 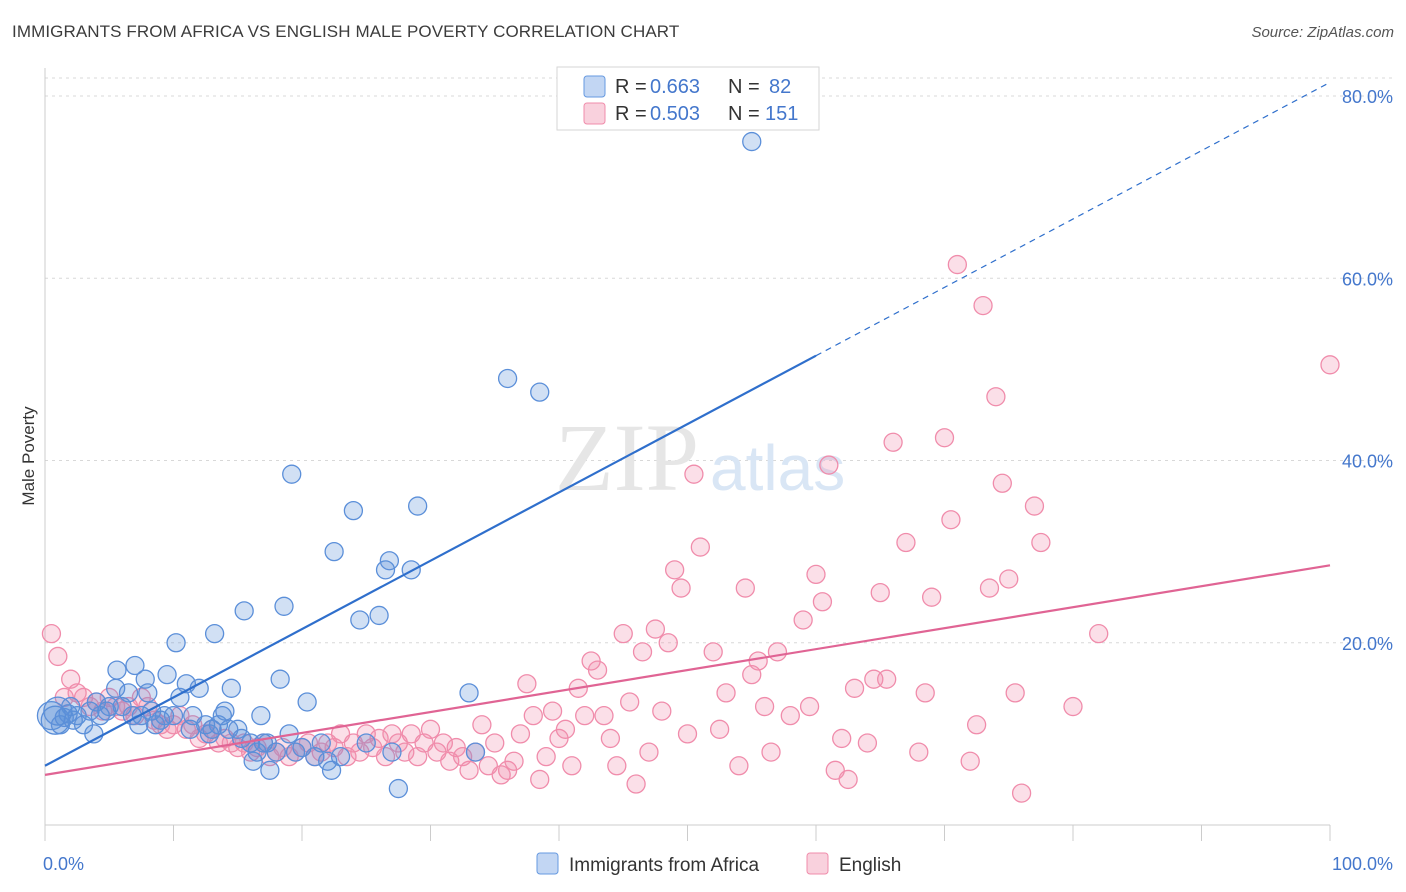 What do you see at coordinates (1367, 279) in the screenshot?
I see `y-tick-label: 60.0%` at bounding box center [1367, 279].